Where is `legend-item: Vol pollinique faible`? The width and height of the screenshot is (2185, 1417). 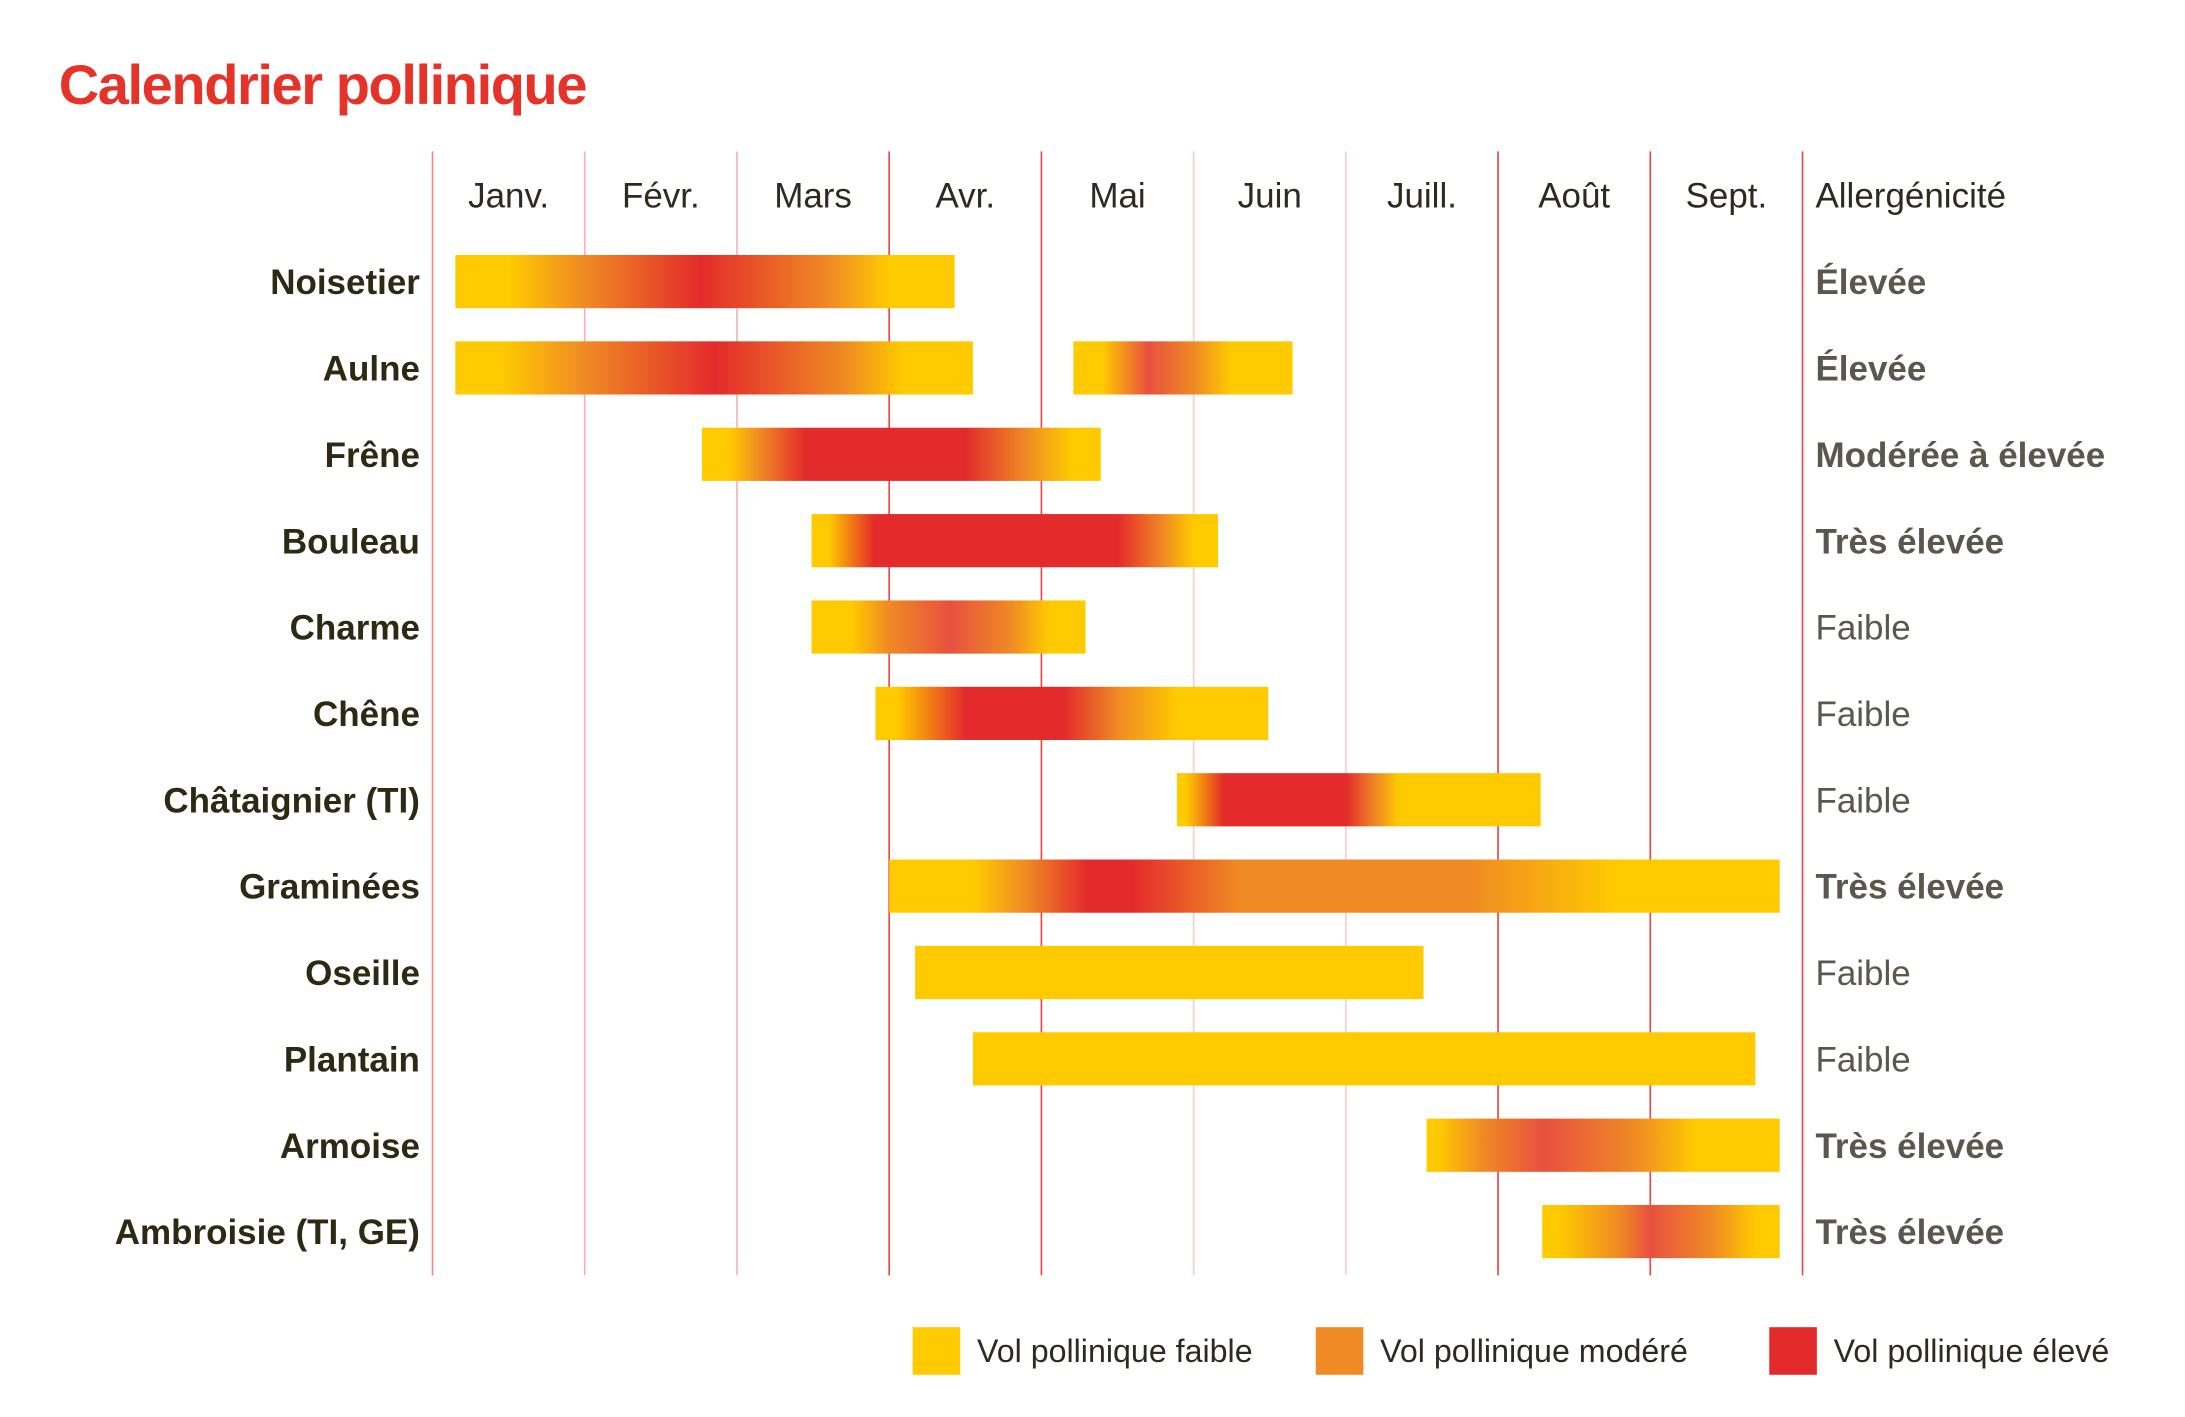
legend-item: Vol pollinique faible is located at coordinates (1082, 1351).